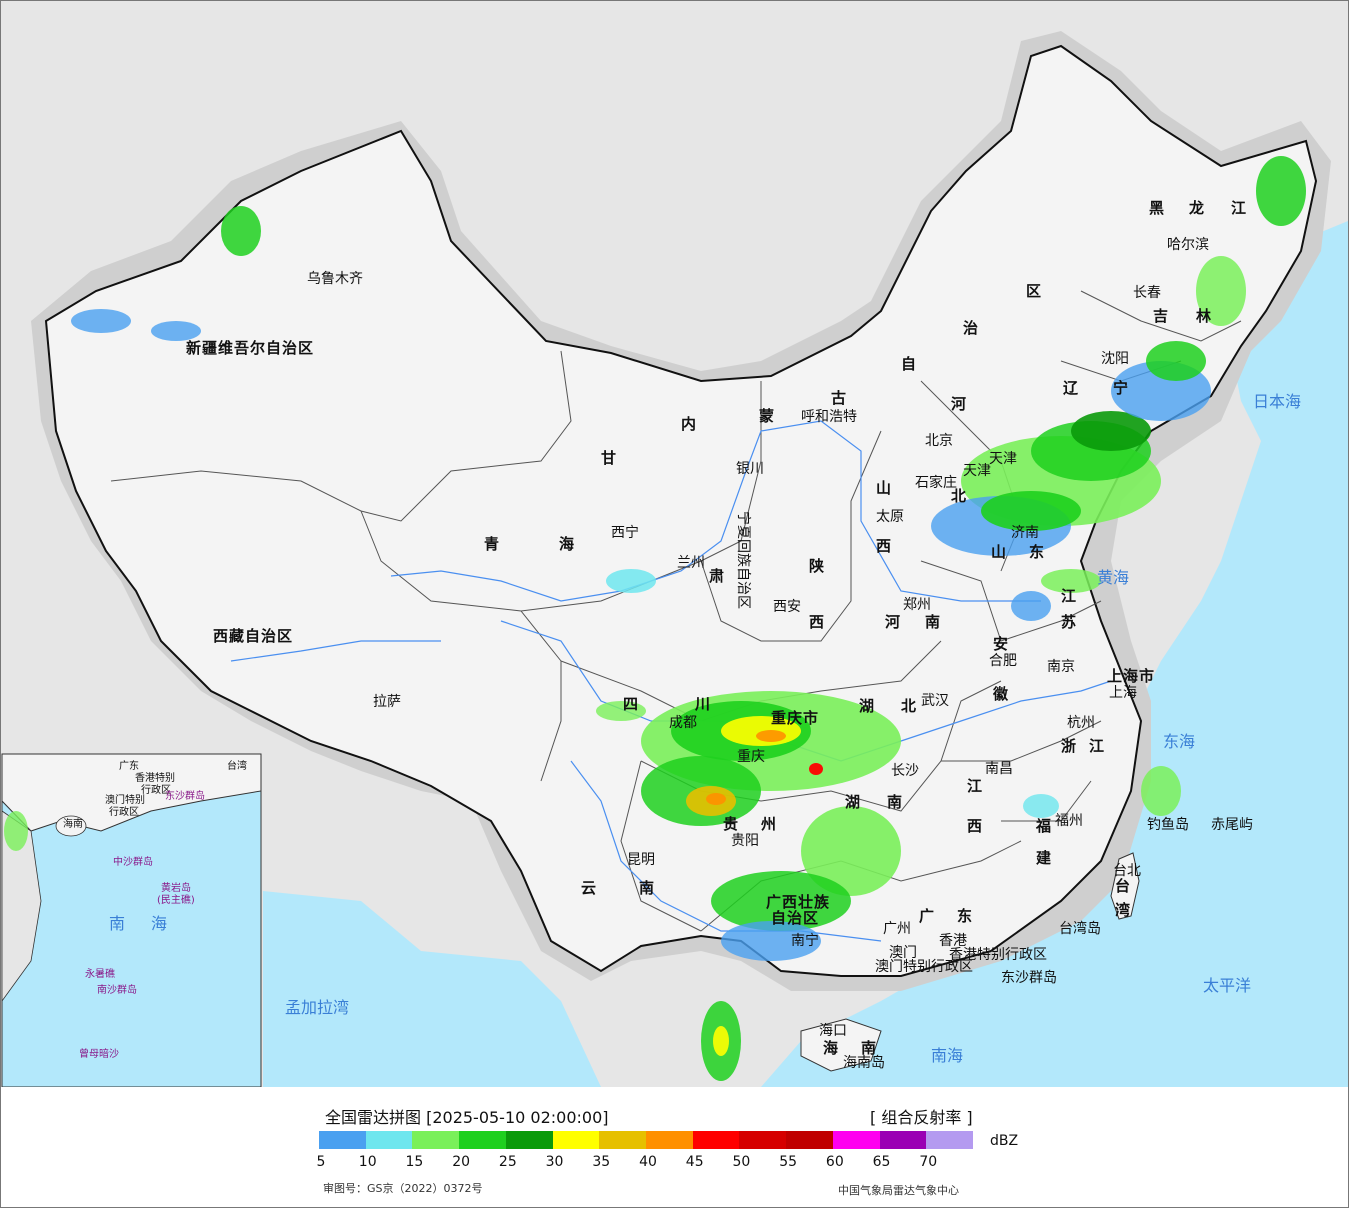 This screenshot has width=1349, height=1208. What do you see at coordinates (250, 348) in the screenshot?
I see `prov-xinjiang: 新疆维吾尔自治区` at bounding box center [250, 348].